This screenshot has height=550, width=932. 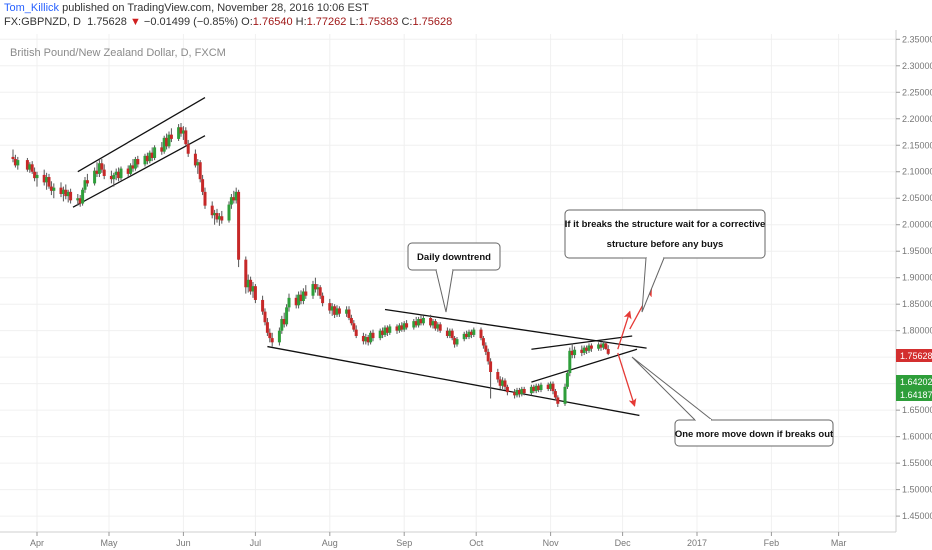 I want to click on x-tick-label: May, so click(x=109, y=543).